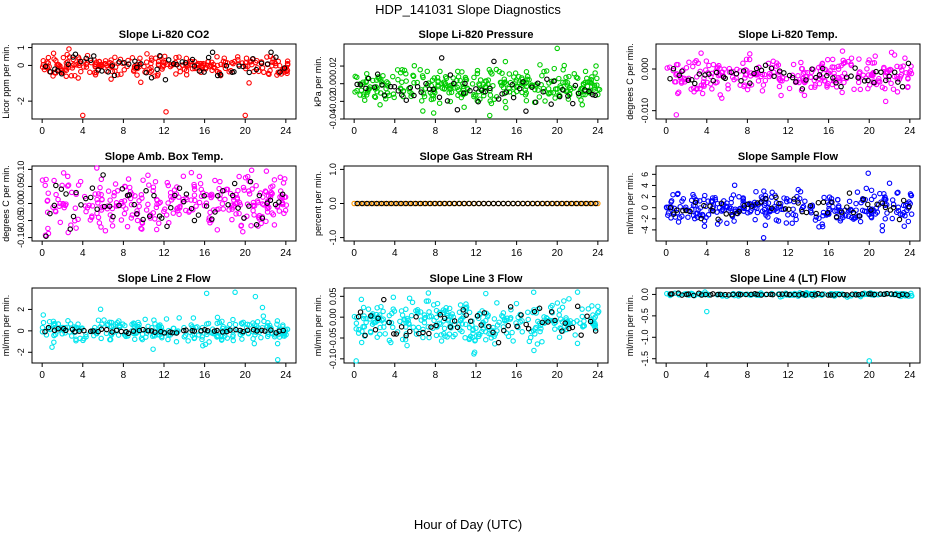 This screenshot has height=540, width=936. What do you see at coordinates (354, 253) in the screenshot?
I see `x-tick-label: 0` at bounding box center [354, 253].